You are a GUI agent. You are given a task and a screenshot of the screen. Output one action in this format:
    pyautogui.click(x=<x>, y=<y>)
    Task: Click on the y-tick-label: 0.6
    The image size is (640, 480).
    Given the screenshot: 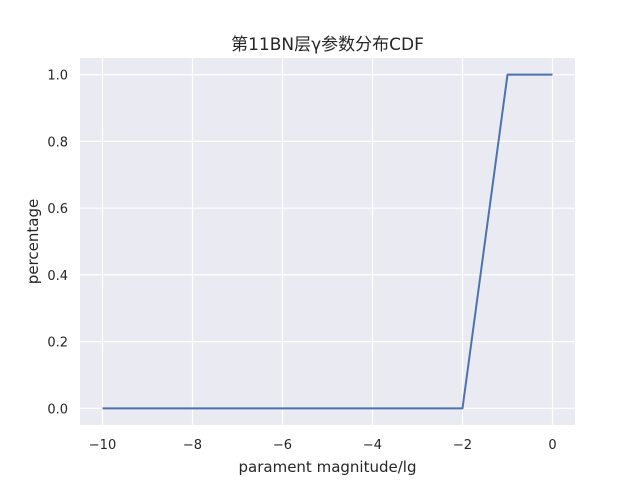 What is the action you would take?
    pyautogui.click(x=57, y=209)
    